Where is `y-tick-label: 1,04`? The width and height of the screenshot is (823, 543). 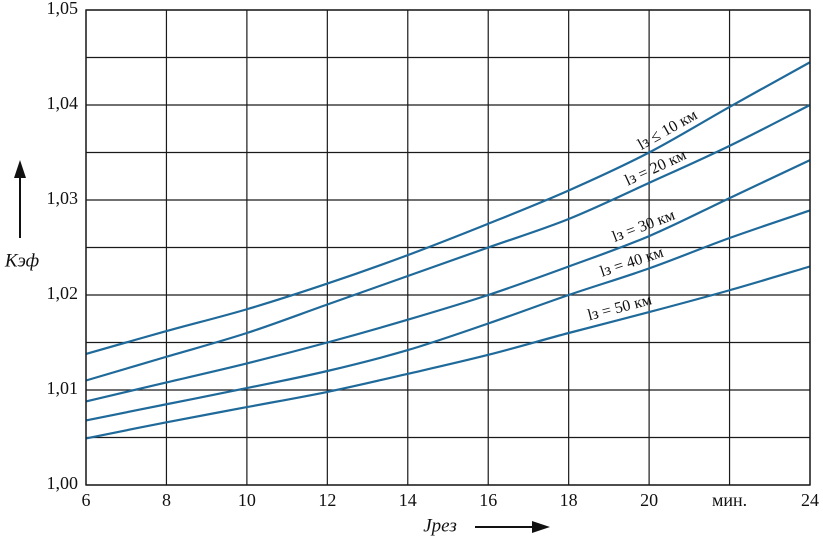
y-tick-label: 1,04 is located at coordinates (63, 103).